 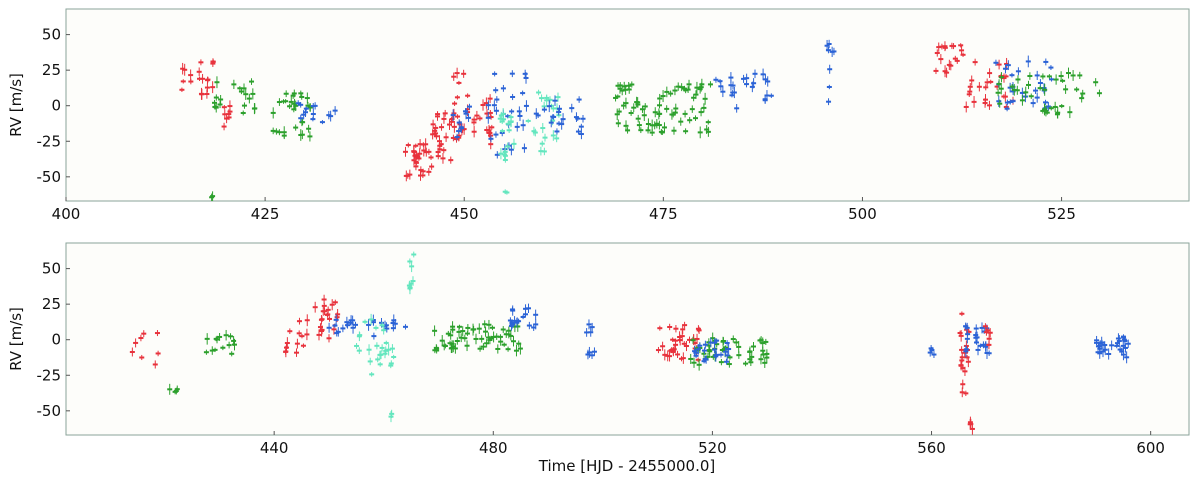 I want to click on x-tick-label: 600, so click(x=1150, y=448).